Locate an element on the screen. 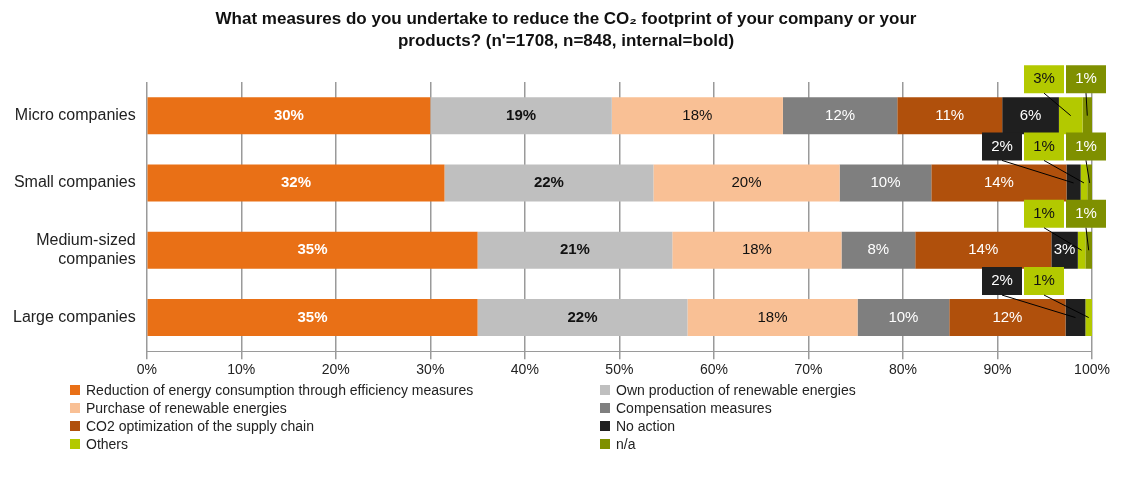 The image size is (1132, 487). legend-label: Others is located at coordinates (107, 444).